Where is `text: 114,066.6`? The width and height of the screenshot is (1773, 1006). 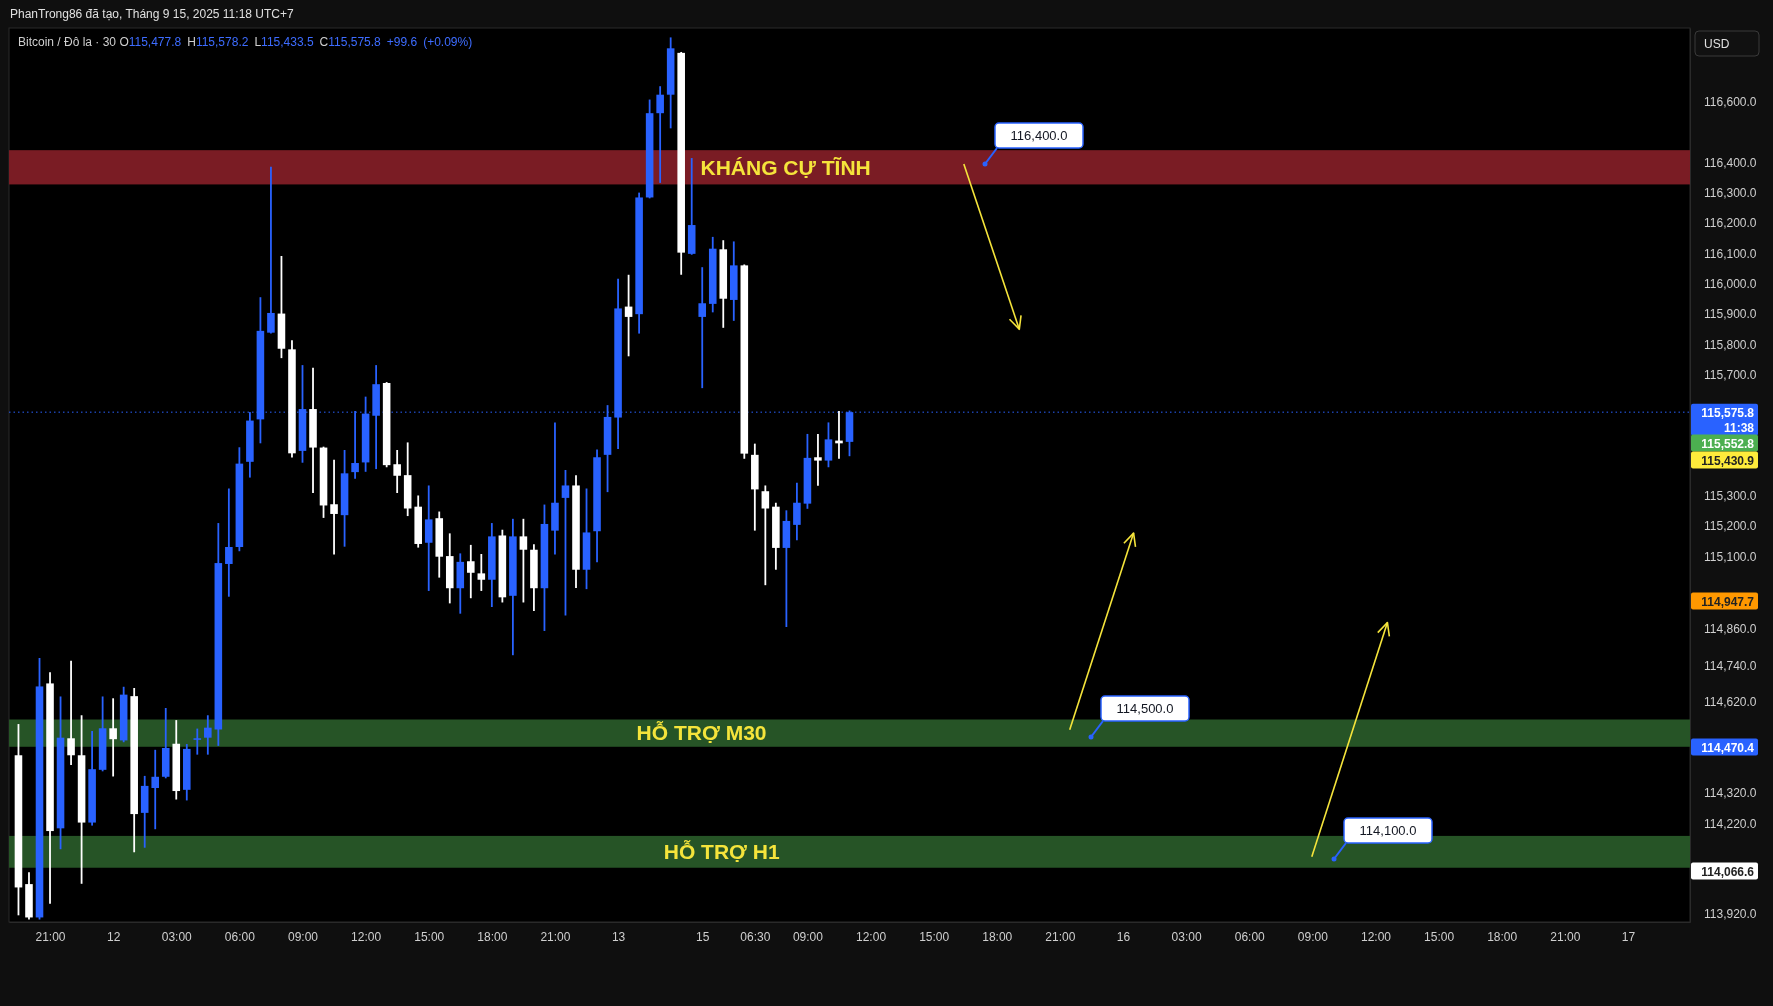
text: 114,066.6 is located at coordinates (1728, 871).